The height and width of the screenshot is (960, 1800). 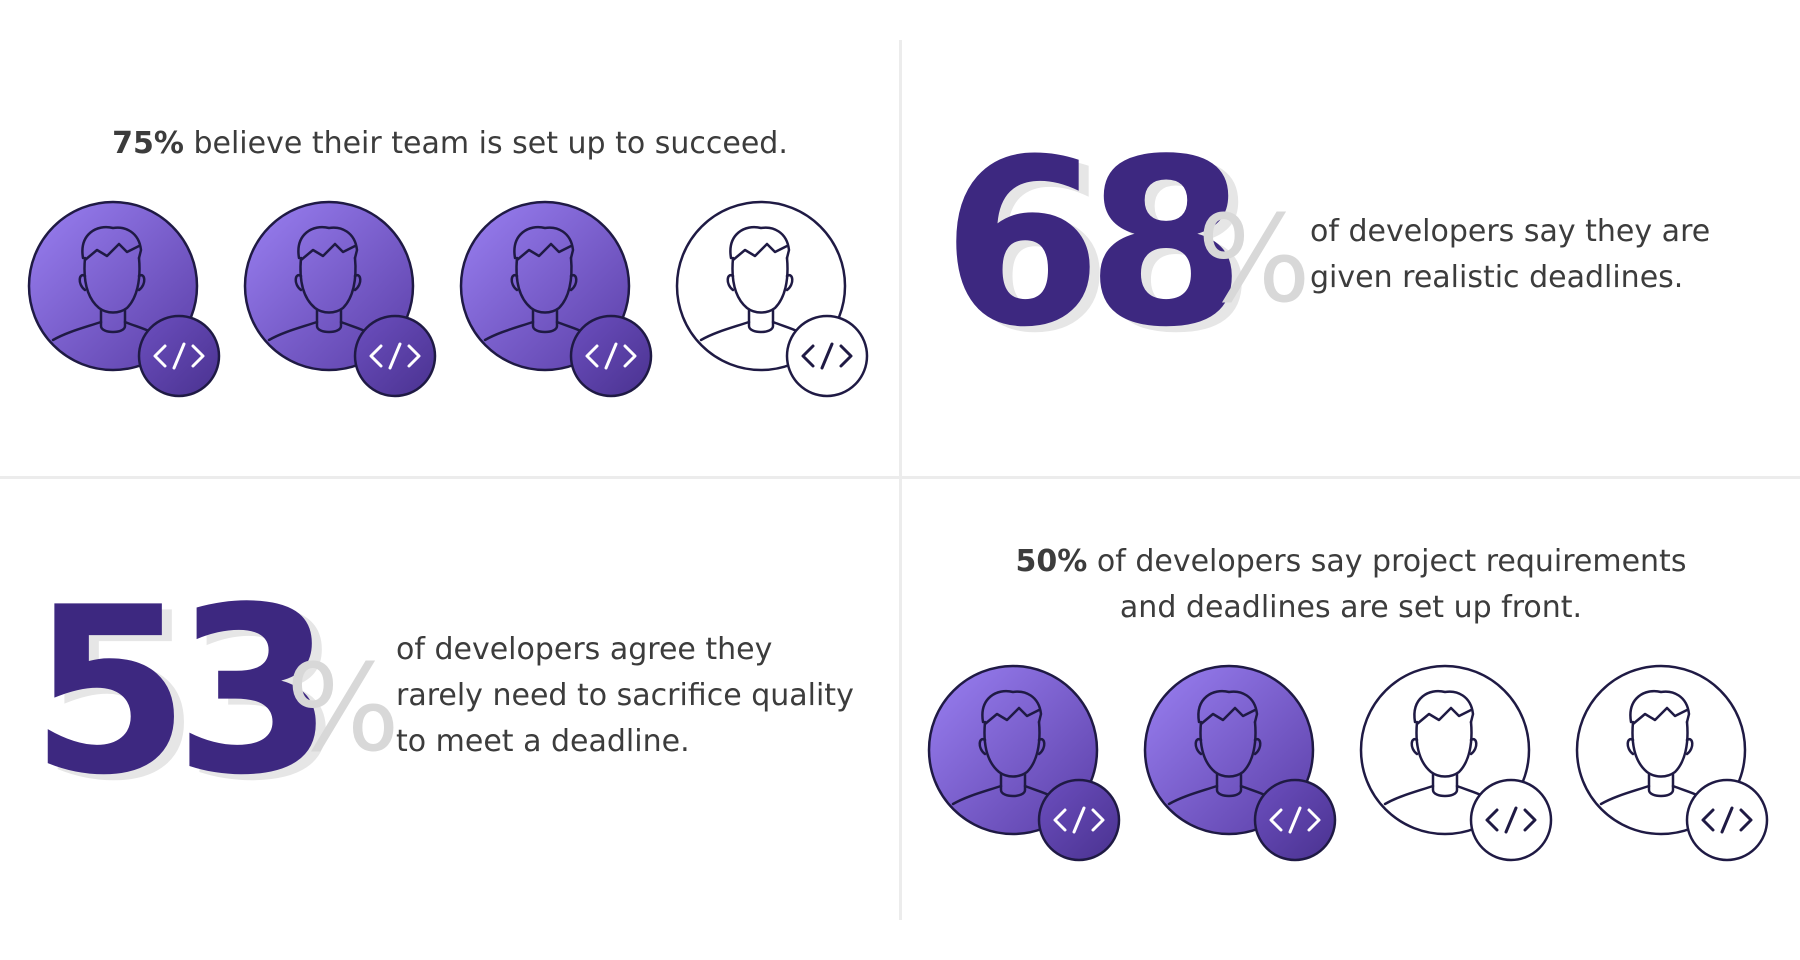 I want to click on caption-requirements-line1: of developers say project requirements, so click(x=1387, y=561).